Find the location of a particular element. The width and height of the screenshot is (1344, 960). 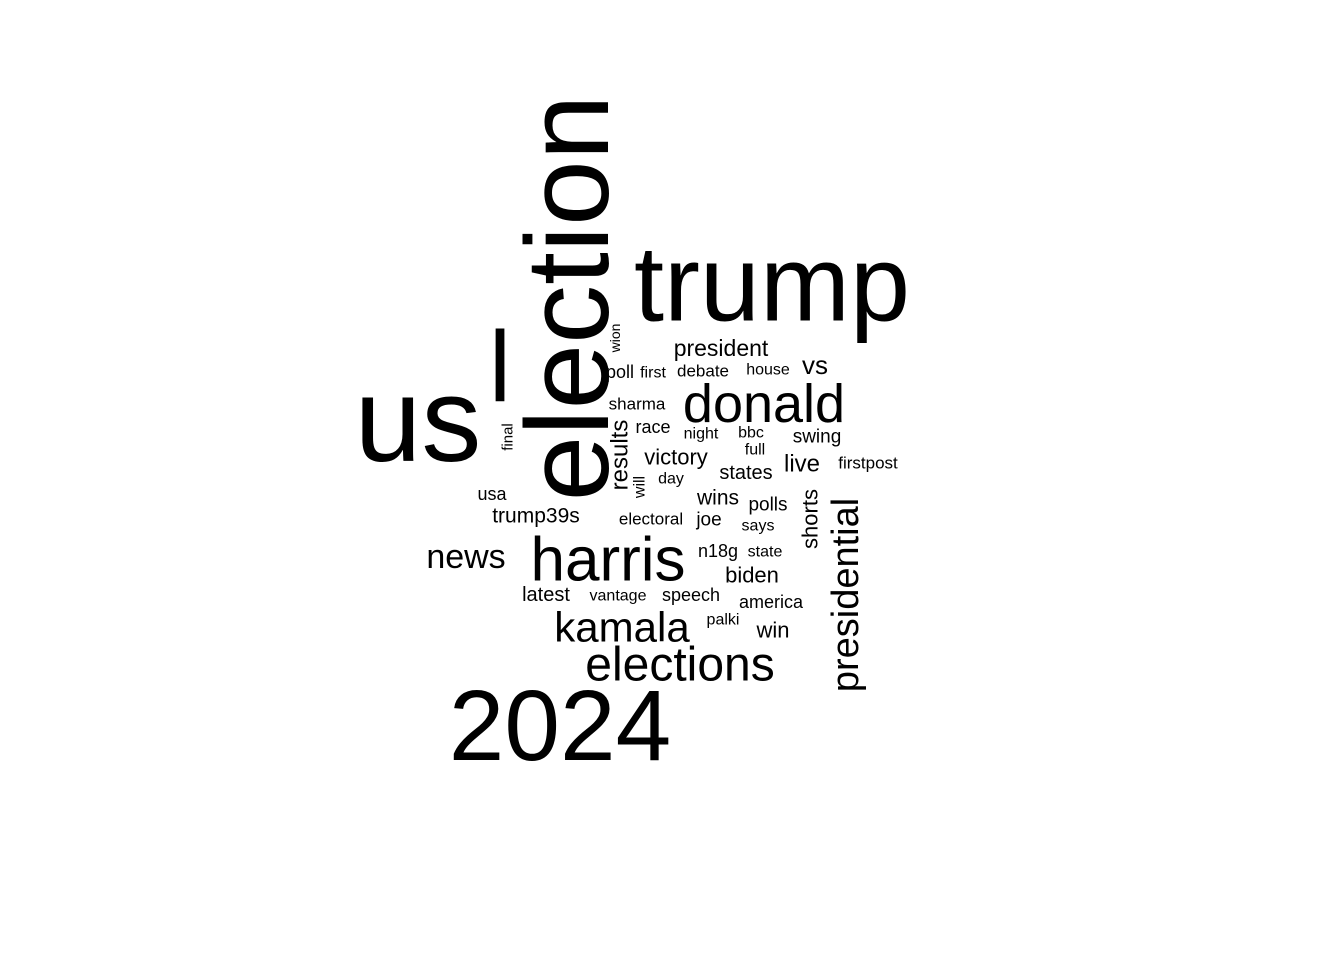

word-news: news is located at coordinates (465, 557).